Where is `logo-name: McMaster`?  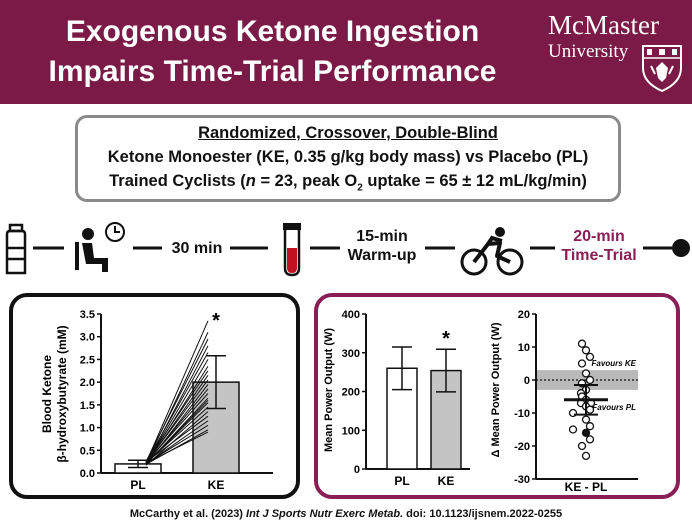
logo-name: McMaster is located at coordinates (603, 25).